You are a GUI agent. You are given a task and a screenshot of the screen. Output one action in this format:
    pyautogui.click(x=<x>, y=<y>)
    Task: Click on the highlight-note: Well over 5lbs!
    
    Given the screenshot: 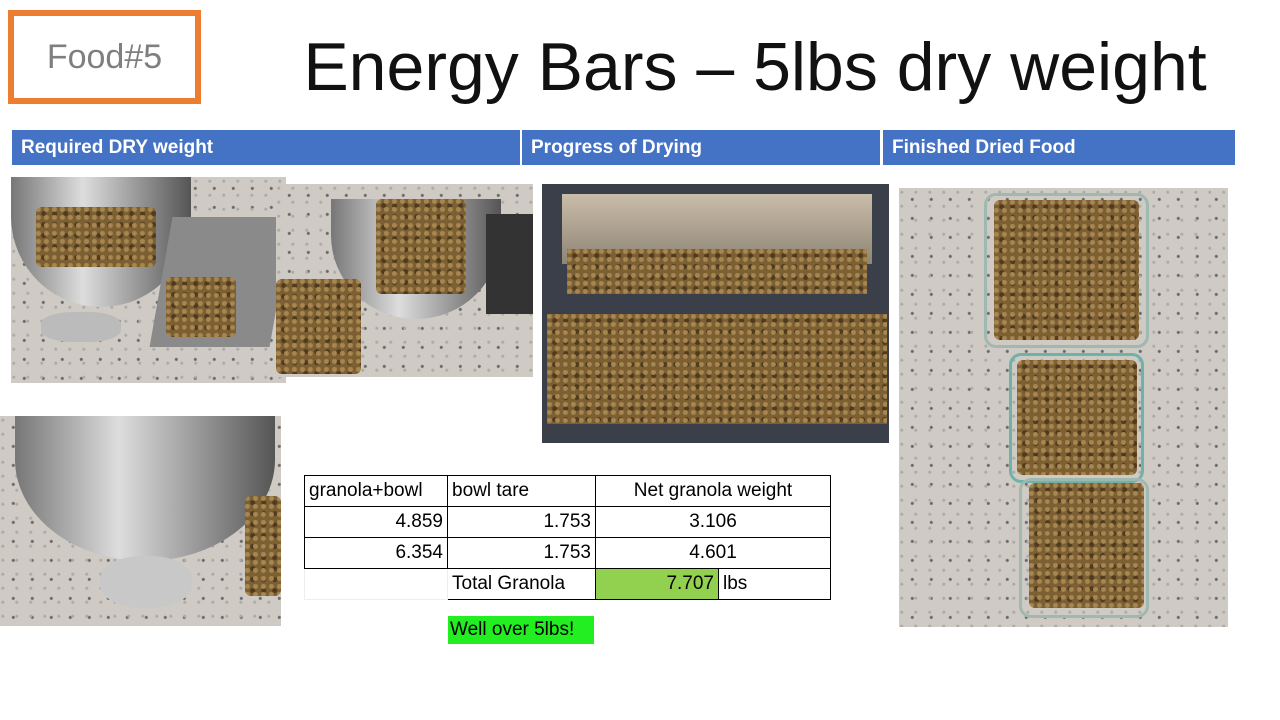 What is the action you would take?
    pyautogui.click(x=521, y=630)
    